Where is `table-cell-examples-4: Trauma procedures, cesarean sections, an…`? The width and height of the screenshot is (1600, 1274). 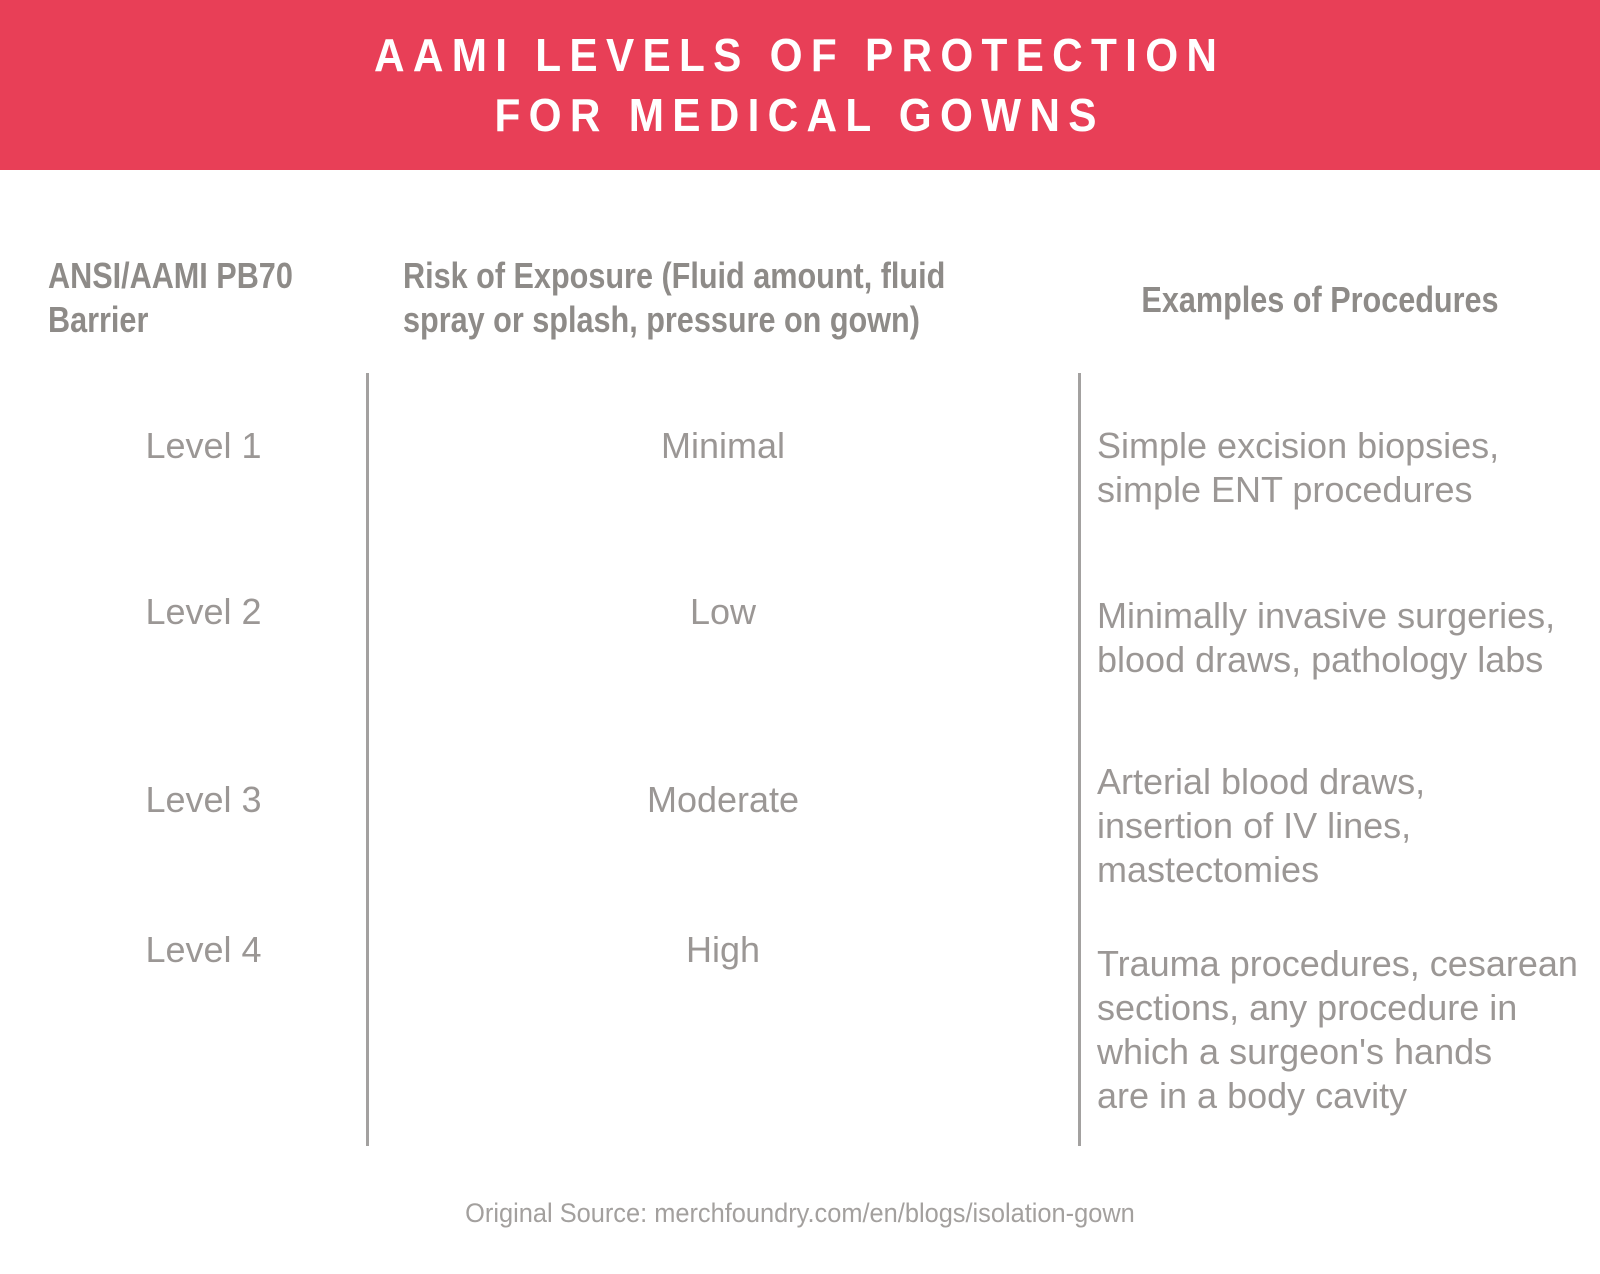
table-cell-examples-4: Trauma procedures, cesarean sections, an… is located at coordinates (1337, 1029).